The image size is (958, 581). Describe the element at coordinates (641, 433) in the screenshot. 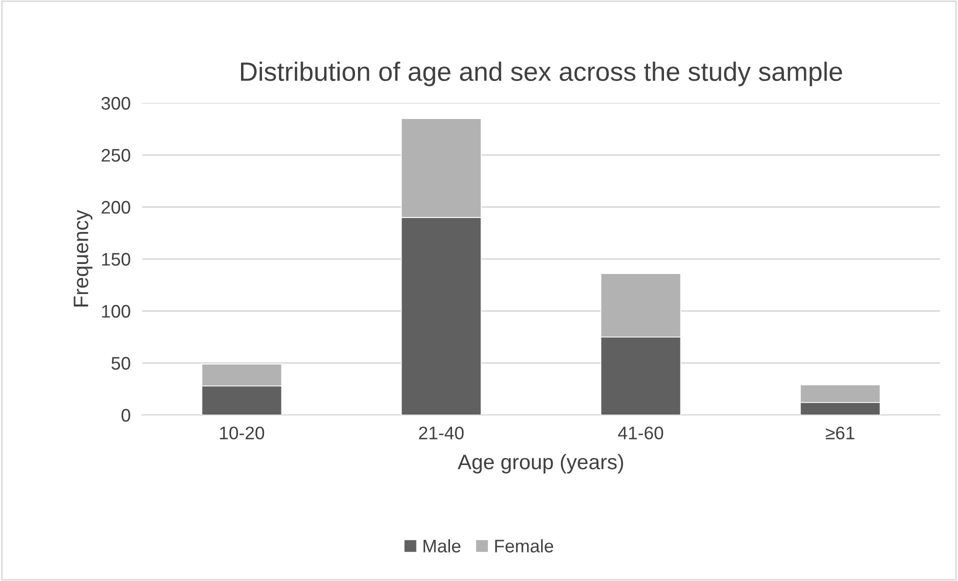

I see `x-tick-label: 41-60` at that location.